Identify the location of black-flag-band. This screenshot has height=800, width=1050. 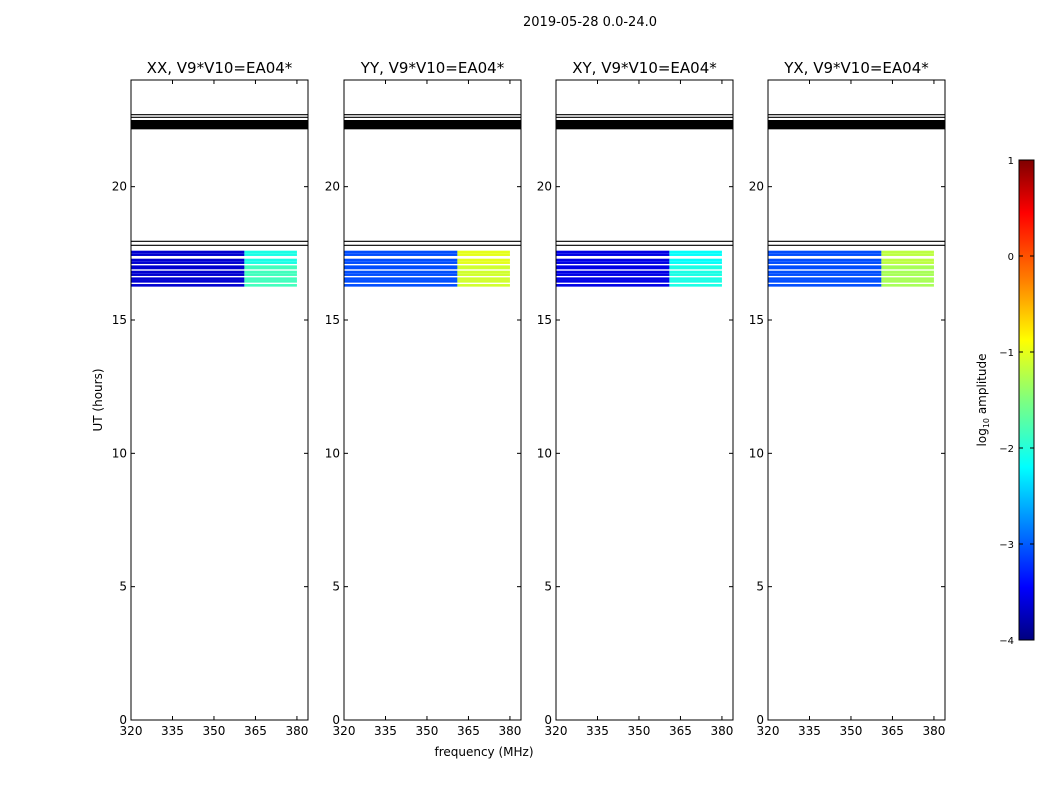
(219, 125).